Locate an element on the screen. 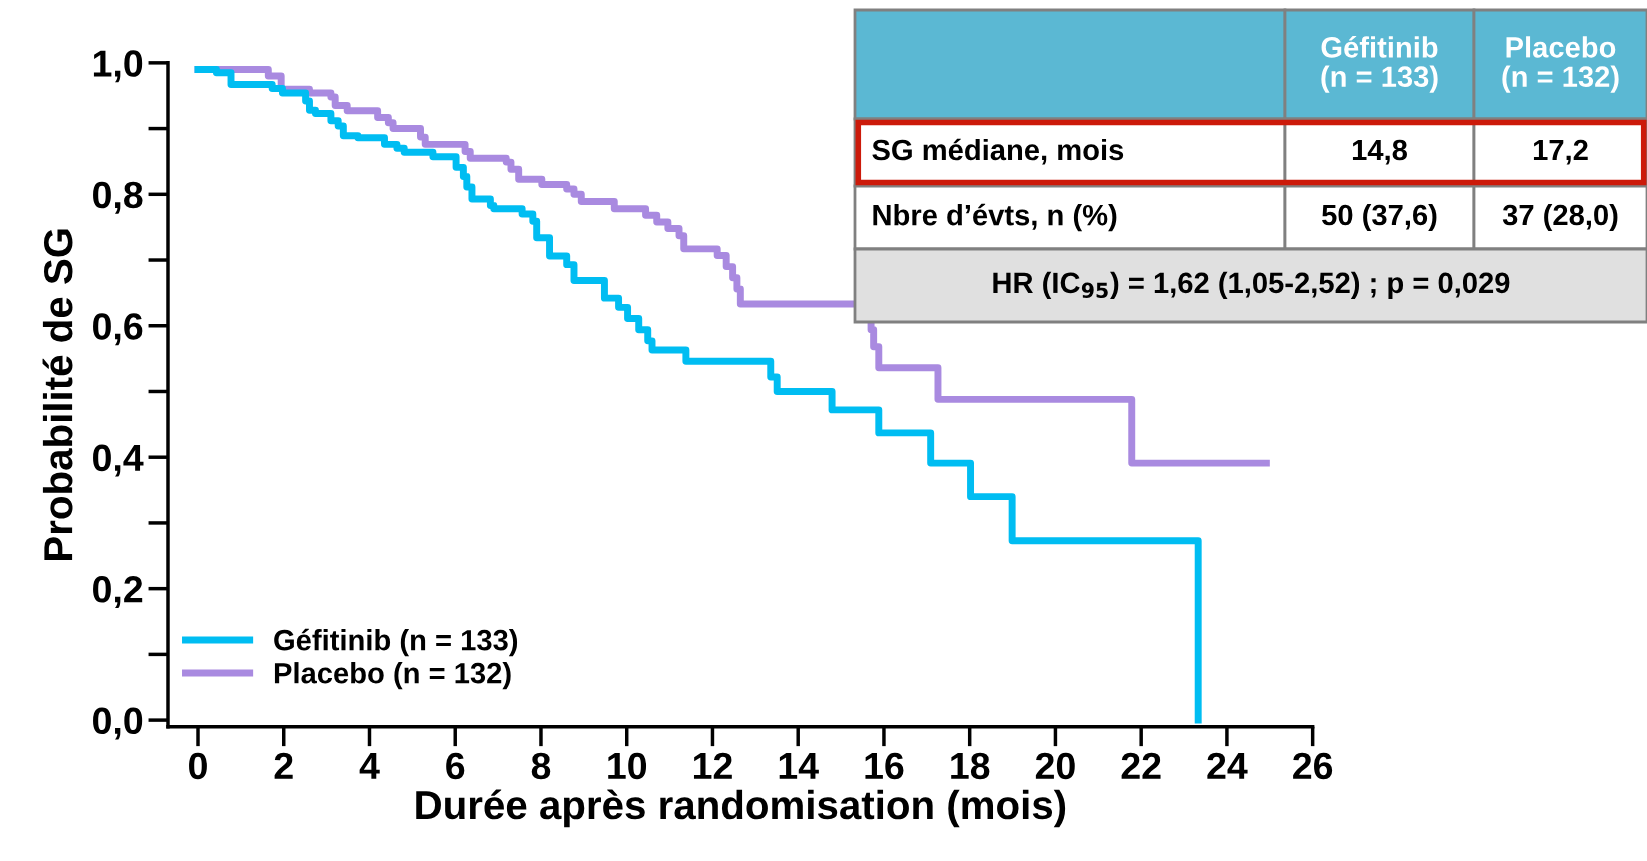 The image size is (1647, 861). annotation: Nbre d’évts, n (%) is located at coordinates (995, 217).